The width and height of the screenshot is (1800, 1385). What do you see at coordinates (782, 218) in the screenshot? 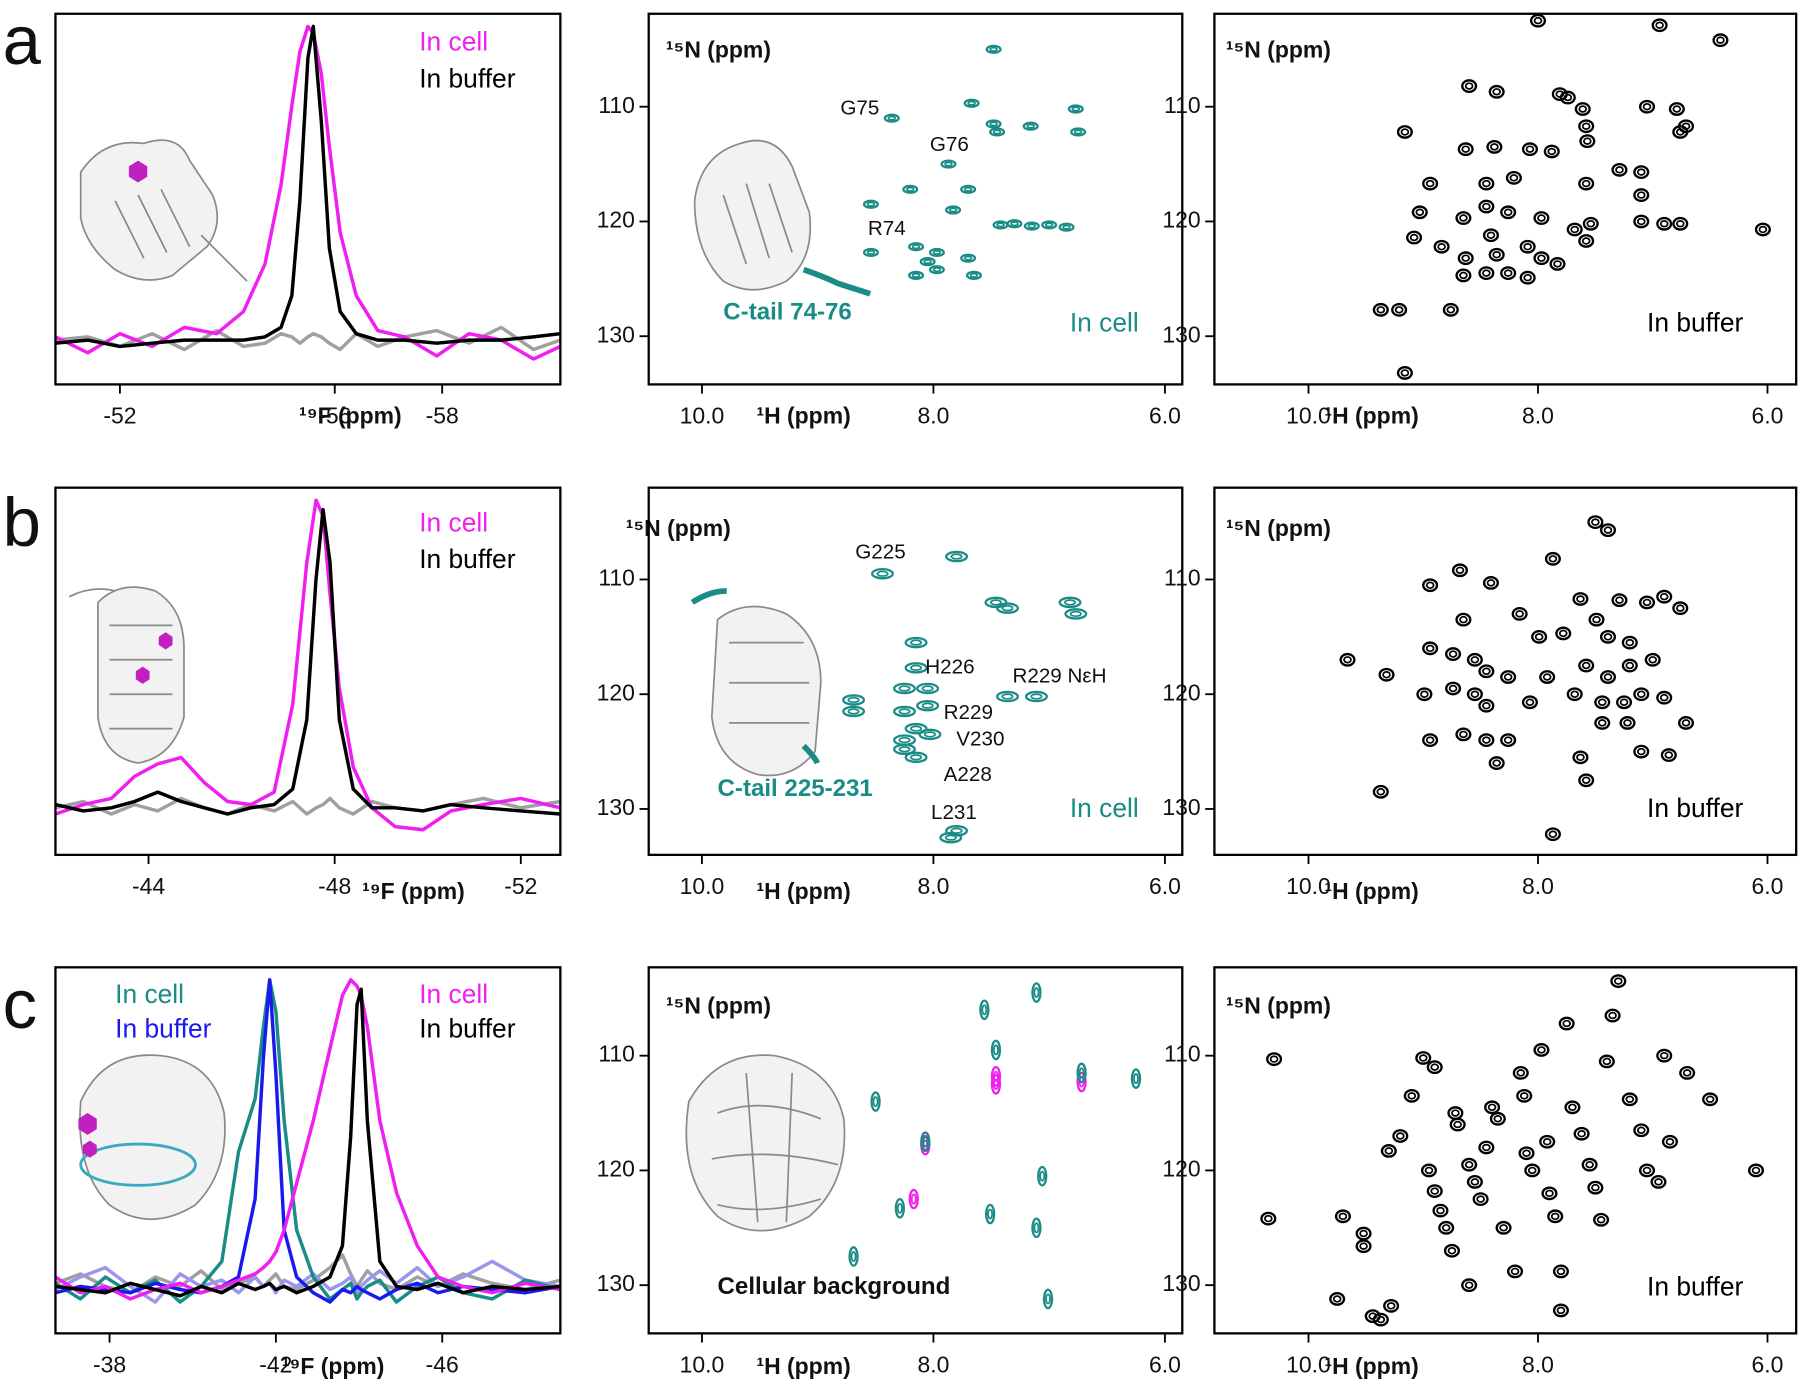
I see `protein-cartoon` at bounding box center [782, 218].